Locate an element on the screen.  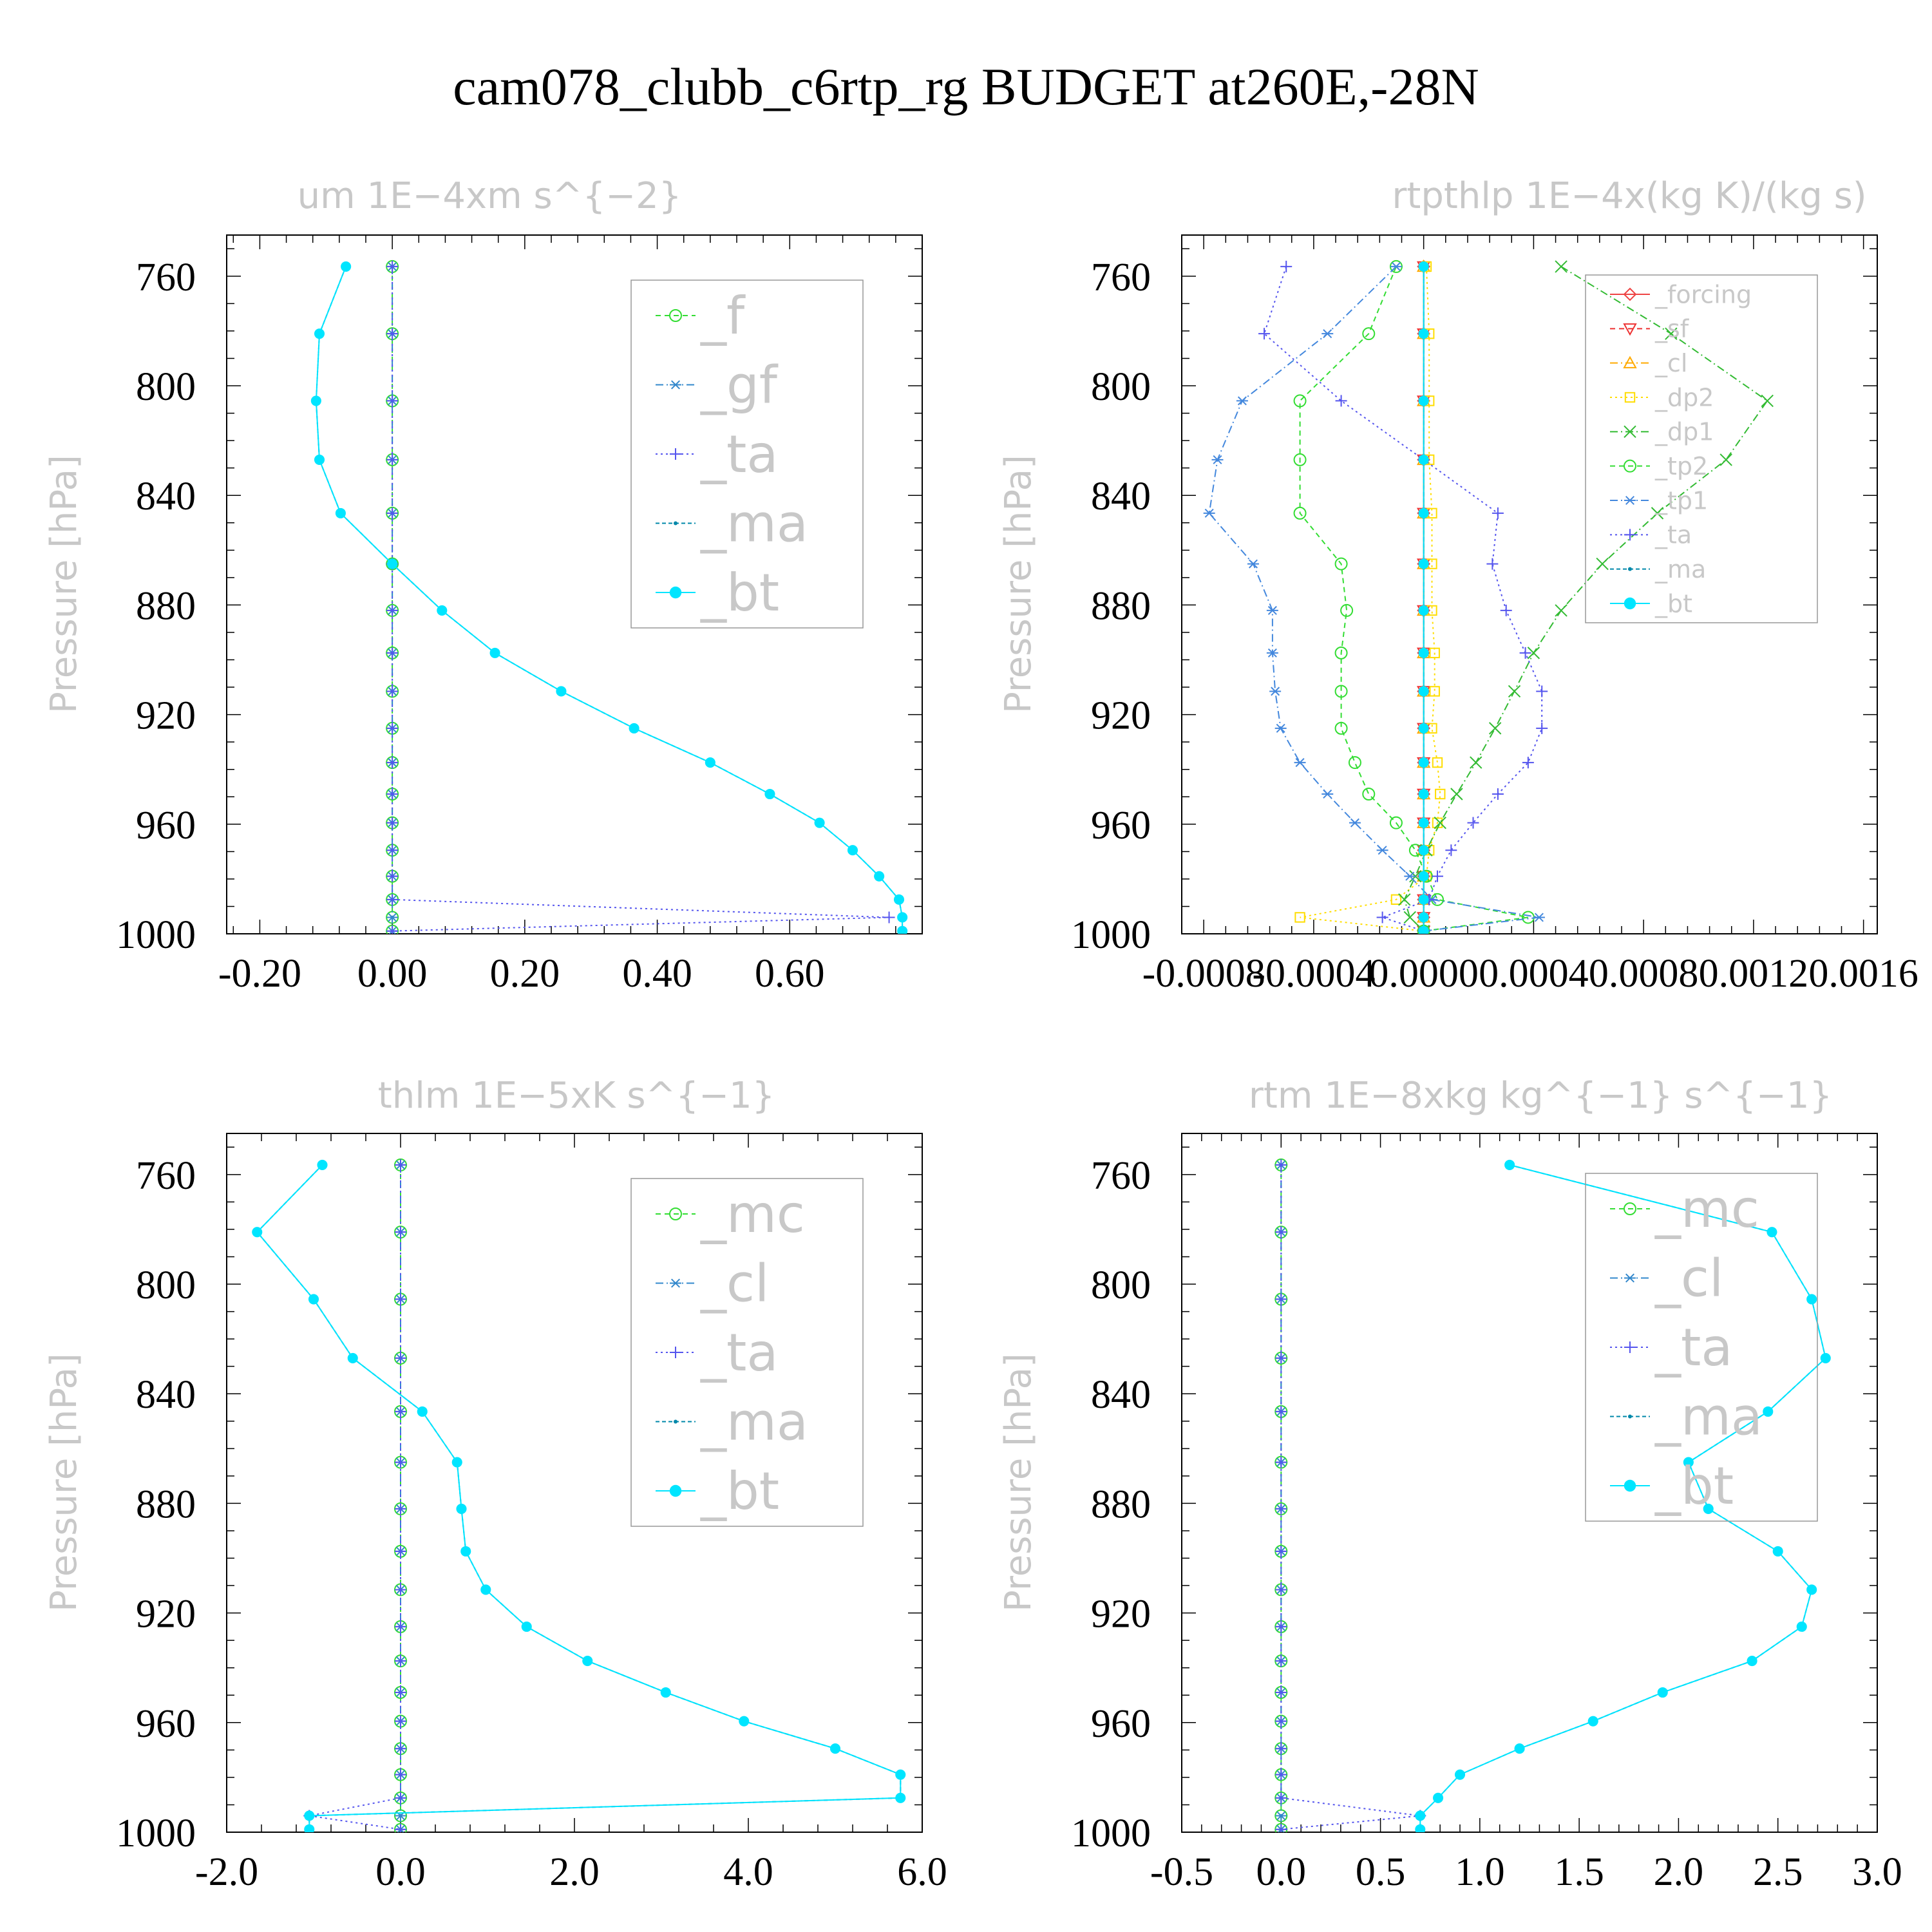
y-tick-label: 920 is located at coordinates (1121, 1614).